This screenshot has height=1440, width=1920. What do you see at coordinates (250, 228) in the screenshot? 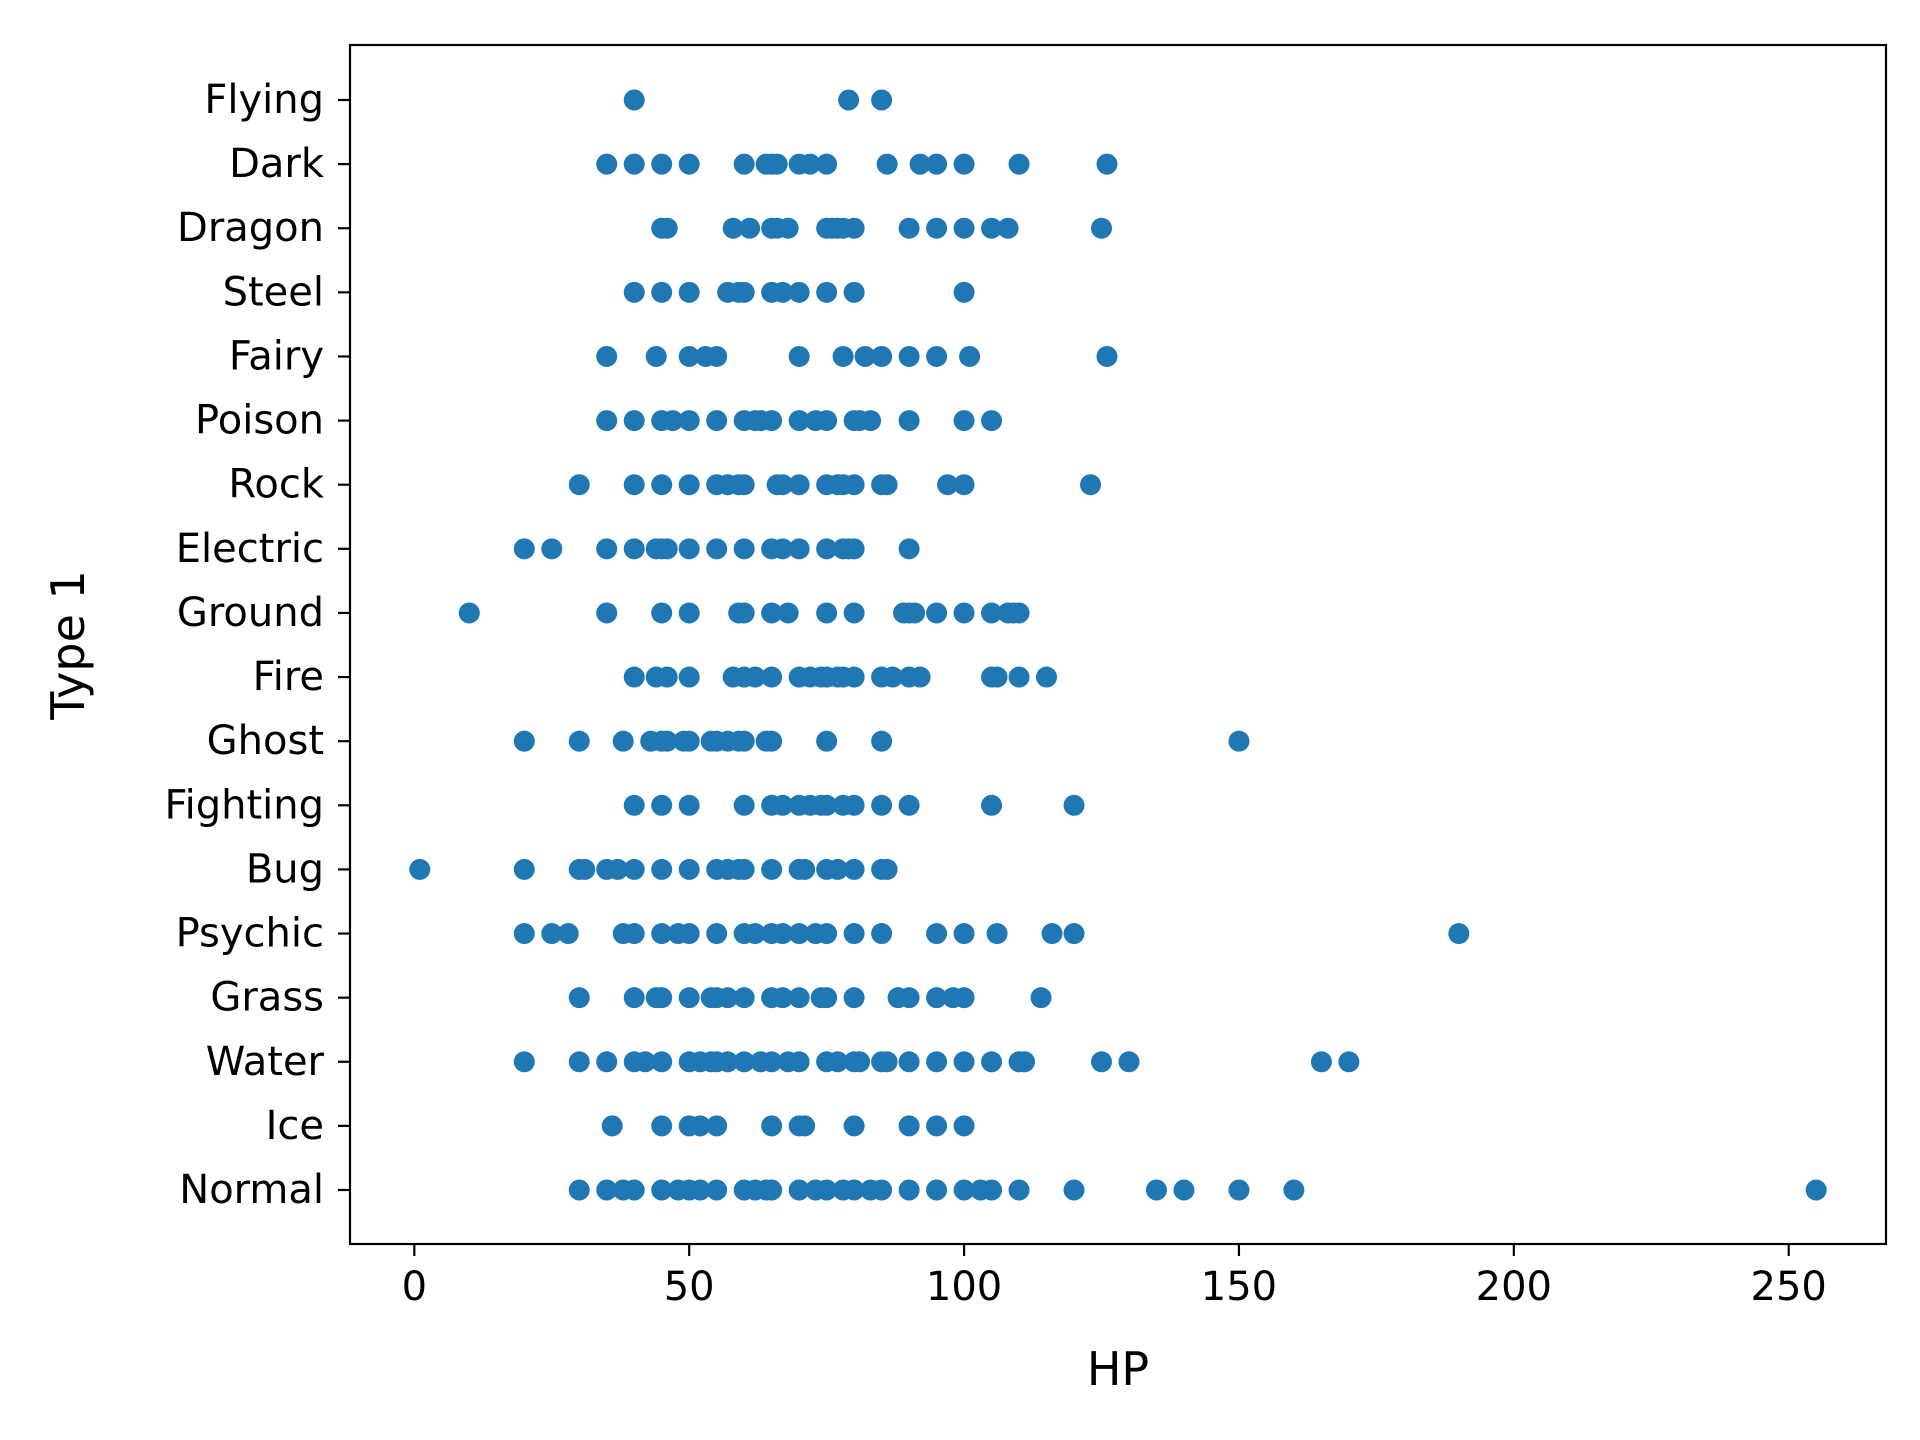
I see `y-tick-label-dragon: Dragon` at bounding box center [250, 228].